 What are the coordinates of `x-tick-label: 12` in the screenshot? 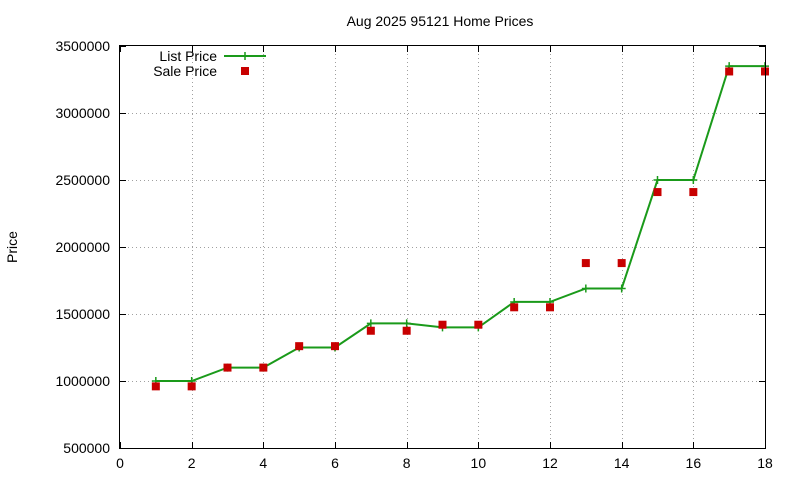 It's located at (550, 463).